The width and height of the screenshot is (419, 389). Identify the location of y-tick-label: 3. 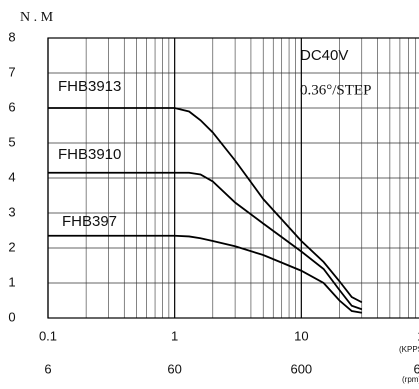
(11, 211).